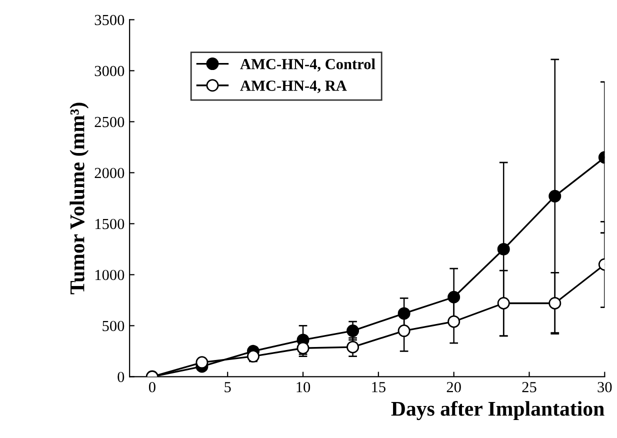 The height and width of the screenshot is (438, 617). I want to click on y-tick-label: 3500, so click(109, 20).